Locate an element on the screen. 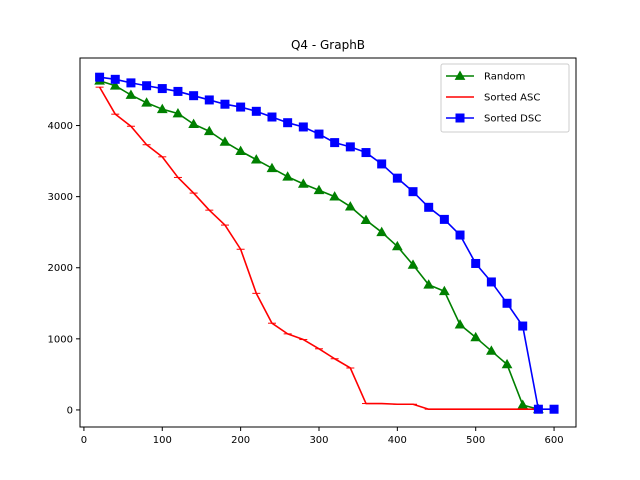 Image resolution: width=640 pixels, height=480 pixels. x-tick-label: 0 is located at coordinates (84, 440).